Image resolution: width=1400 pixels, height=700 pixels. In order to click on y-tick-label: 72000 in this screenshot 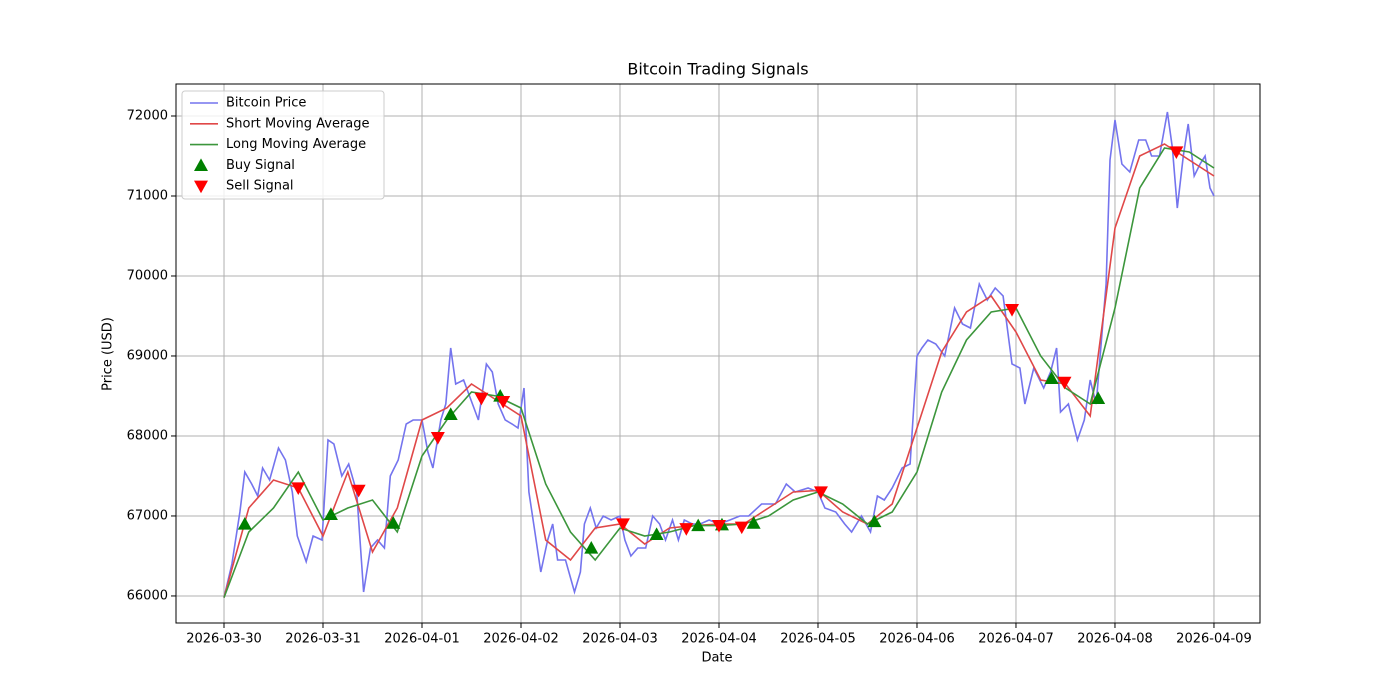, I will do `click(147, 115)`.